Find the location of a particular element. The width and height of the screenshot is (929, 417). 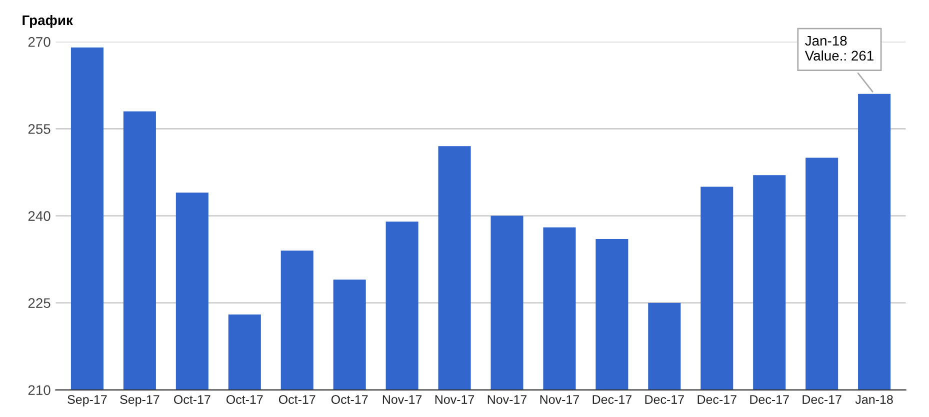

chart-title: График is located at coordinates (47, 21).